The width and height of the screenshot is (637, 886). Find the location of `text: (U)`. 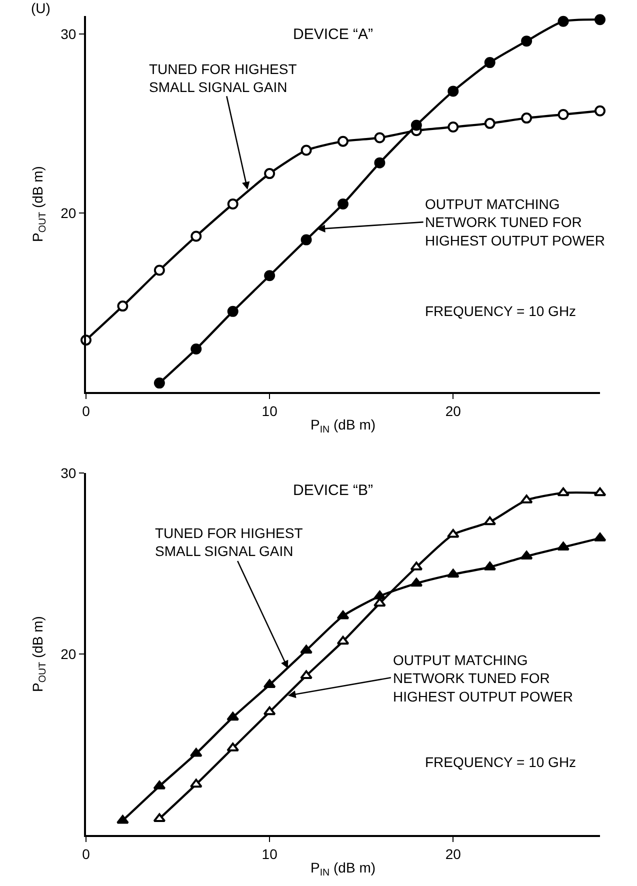

text: (U) is located at coordinates (40, 8).